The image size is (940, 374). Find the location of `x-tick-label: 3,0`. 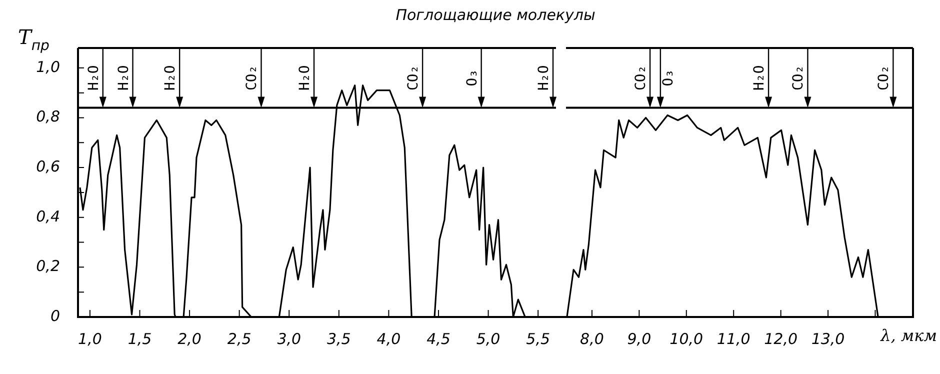

x-tick-label: 3,0 is located at coordinates (289, 339).